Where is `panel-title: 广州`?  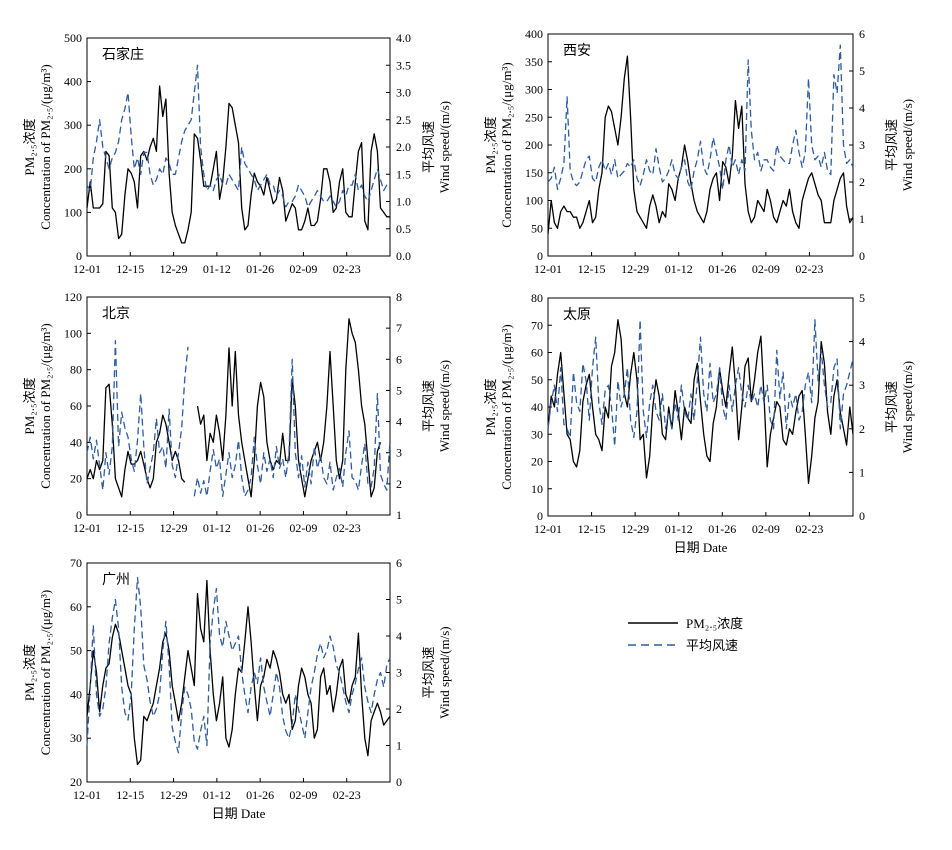
panel-title: 广州 is located at coordinates (116, 580).